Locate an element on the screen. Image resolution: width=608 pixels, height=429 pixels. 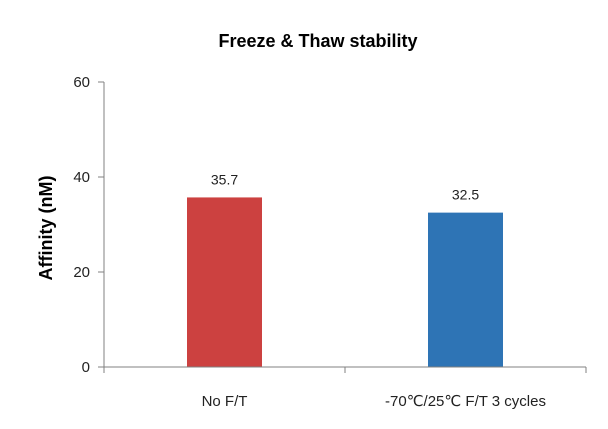
x-tick-label-2: -70℃/25℃ F/T 3 cycles is located at coordinates (465, 401).